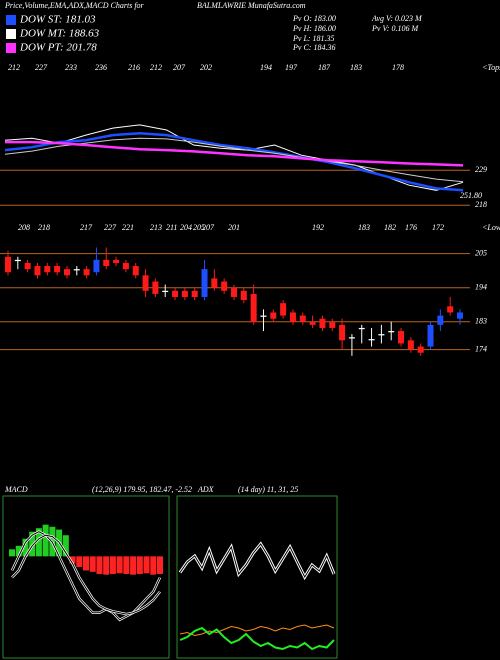 Image resolution: width=500 pixels, height=660 pixels. What do you see at coordinates (101, 67) in the screenshot?
I see `top-label: 236` at bounding box center [101, 67].